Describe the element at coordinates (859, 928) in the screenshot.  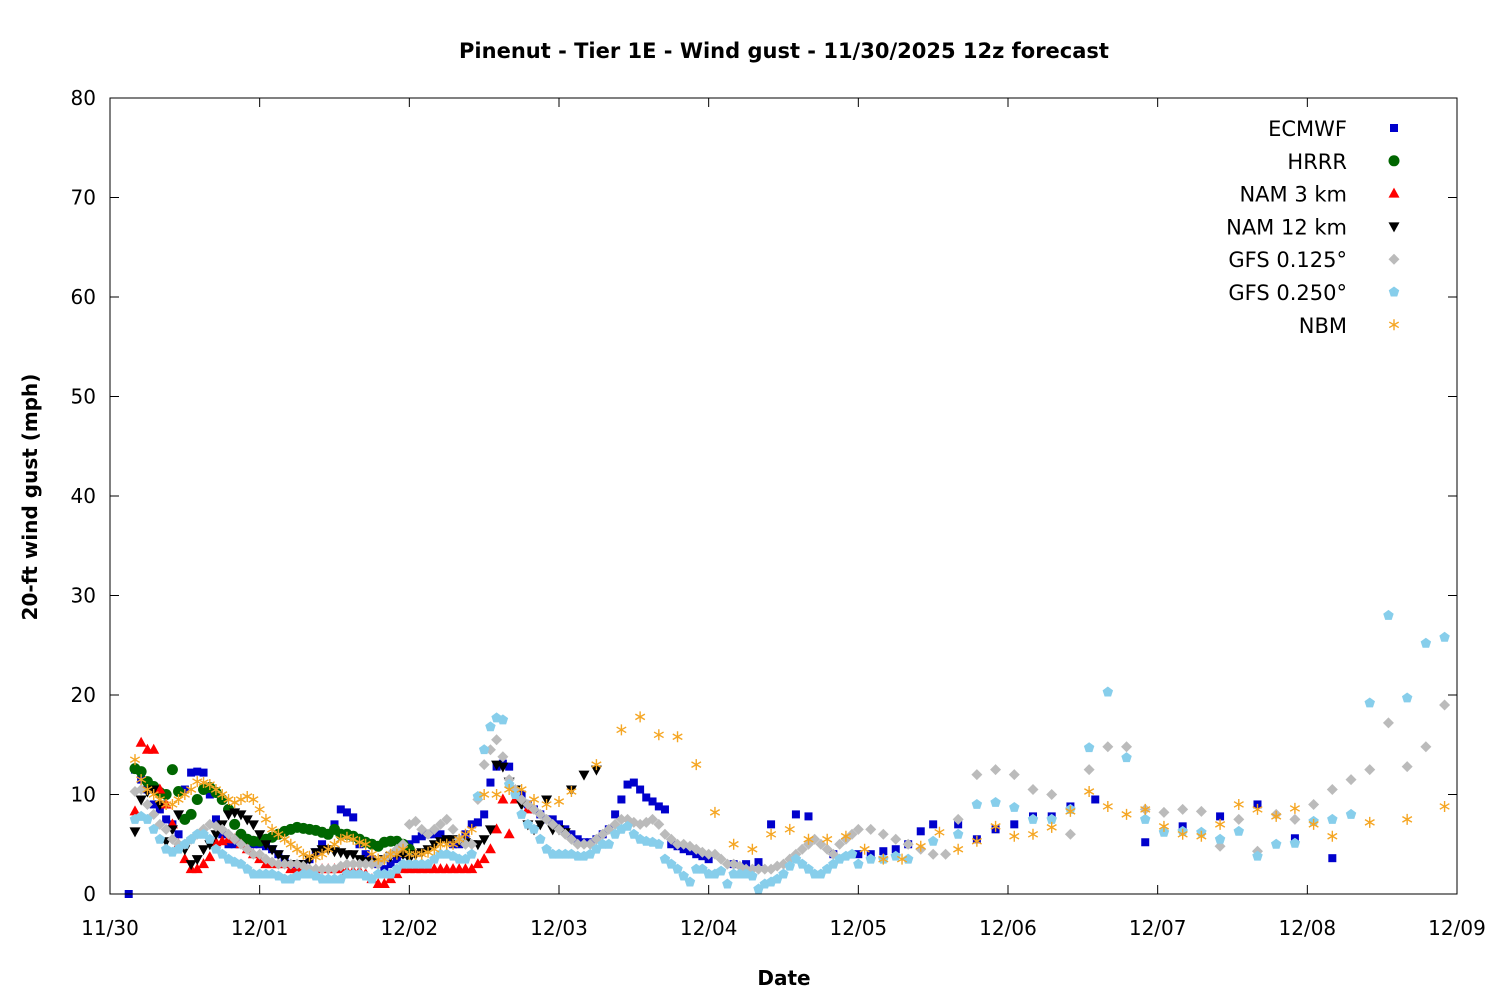
I see `x-tick-label: 12/05` at that location.